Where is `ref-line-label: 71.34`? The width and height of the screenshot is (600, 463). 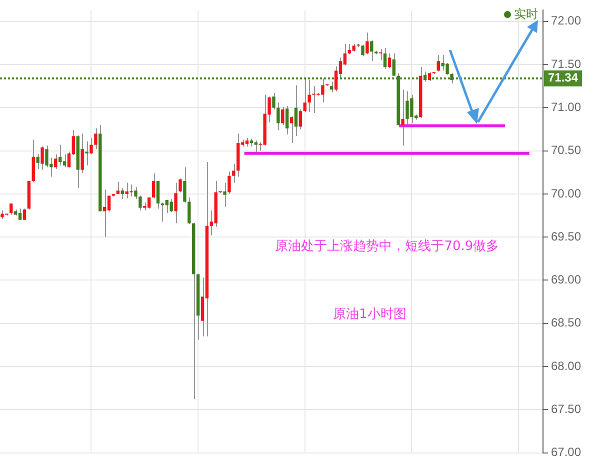
ref-line-label: 71.34 is located at coordinates (563, 77).